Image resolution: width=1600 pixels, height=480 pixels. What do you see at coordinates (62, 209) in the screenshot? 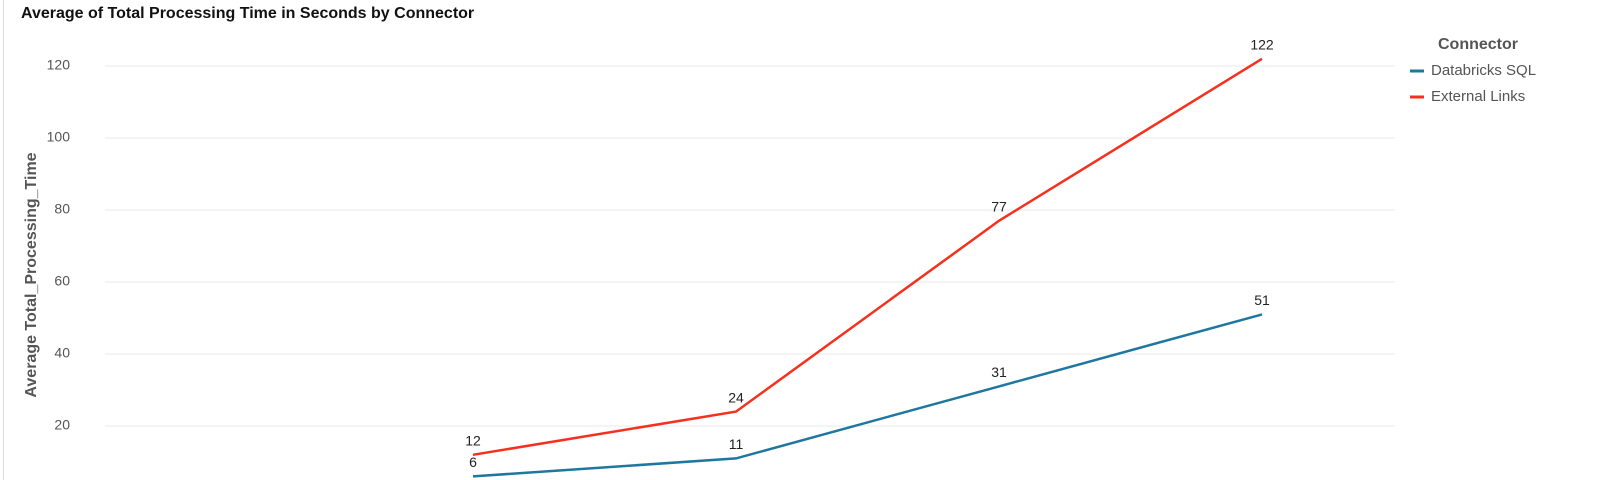
I see `y-tick-label: 80` at bounding box center [62, 209].